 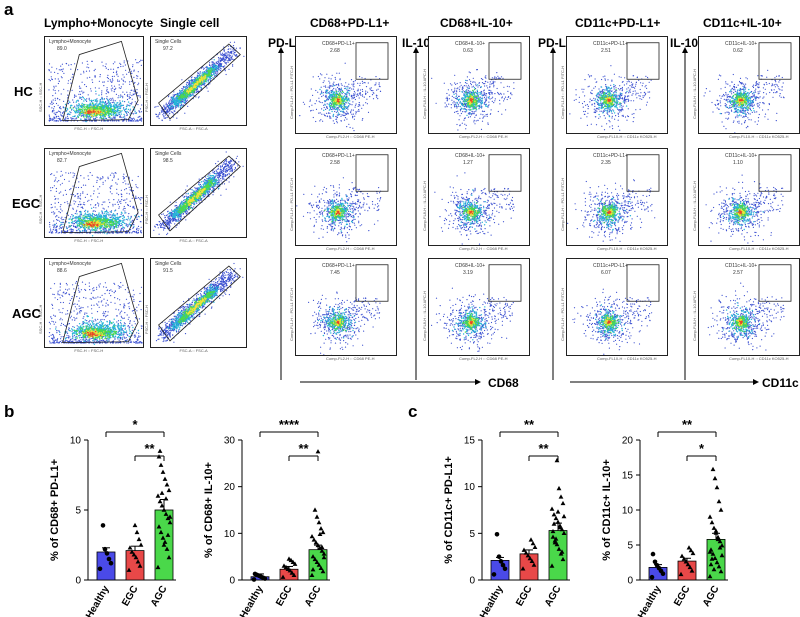 I want to click on y-axis-title: % of CD11c+ PD-L1+, so click(x=449, y=510).